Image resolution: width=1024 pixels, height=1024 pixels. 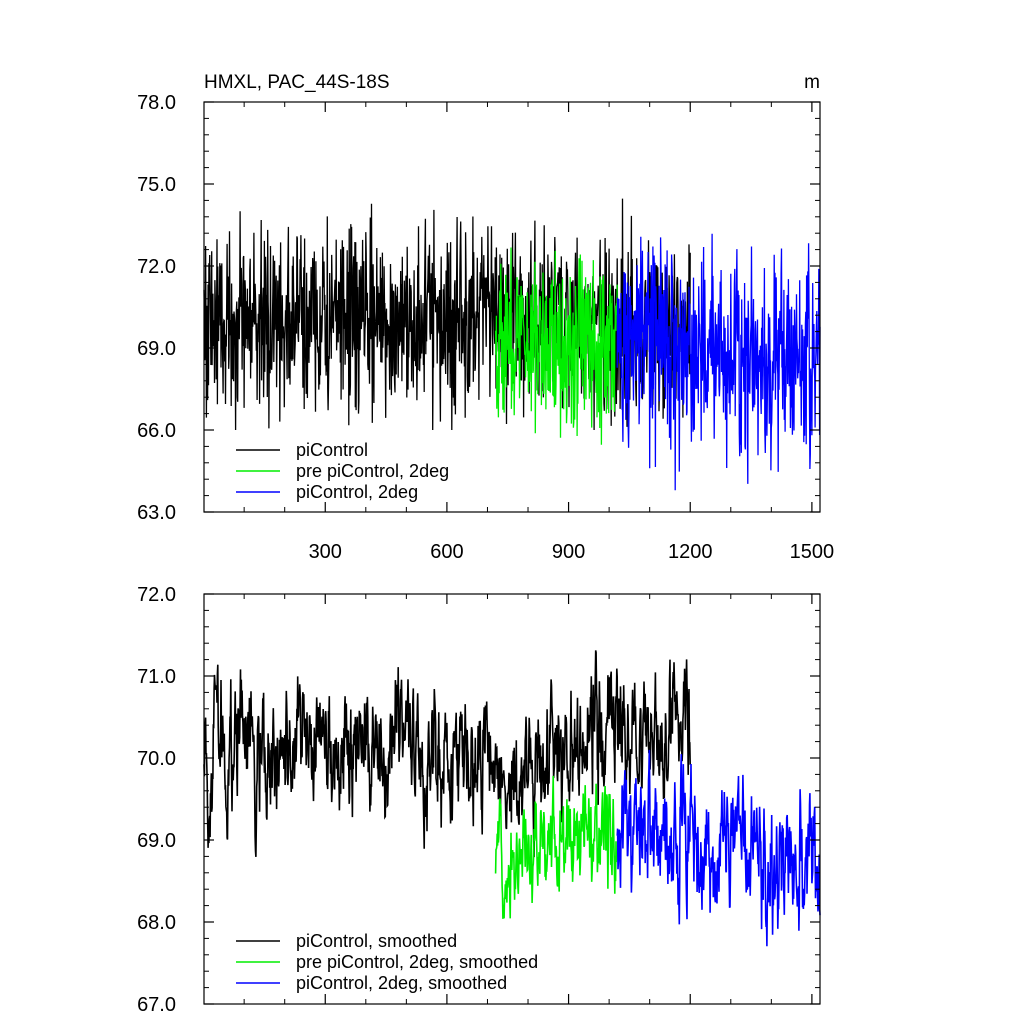 What do you see at coordinates (156, 103) in the screenshot?
I see `y-tick-label: 78.0` at bounding box center [156, 103].